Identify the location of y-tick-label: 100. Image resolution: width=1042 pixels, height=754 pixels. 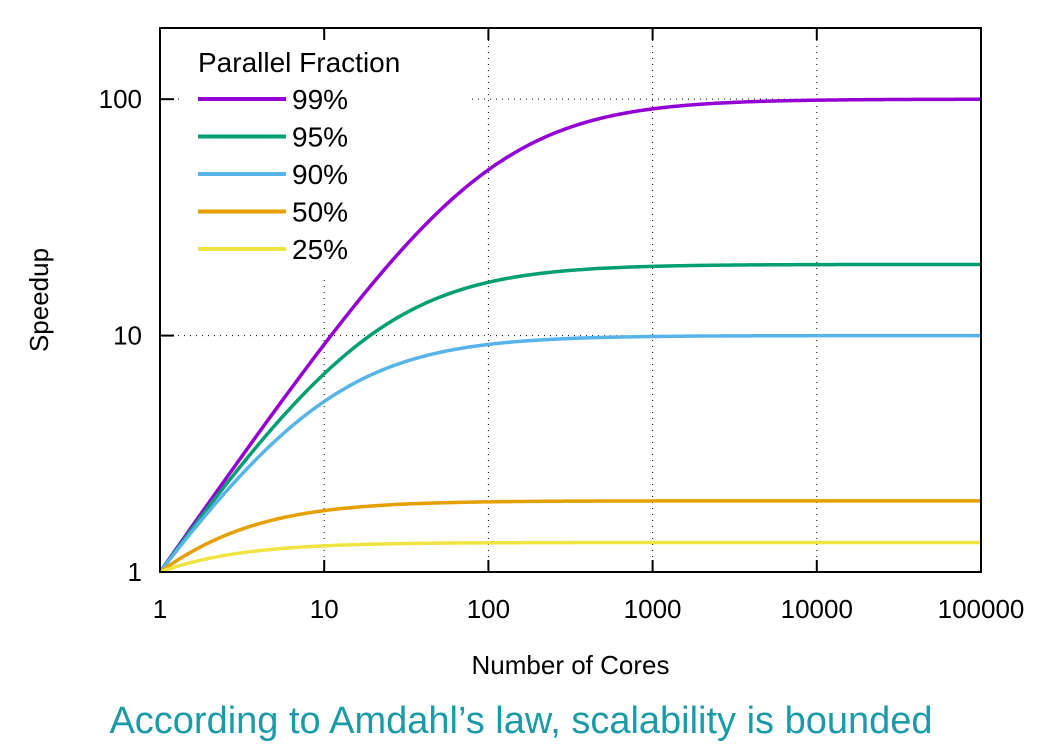
(120, 99).